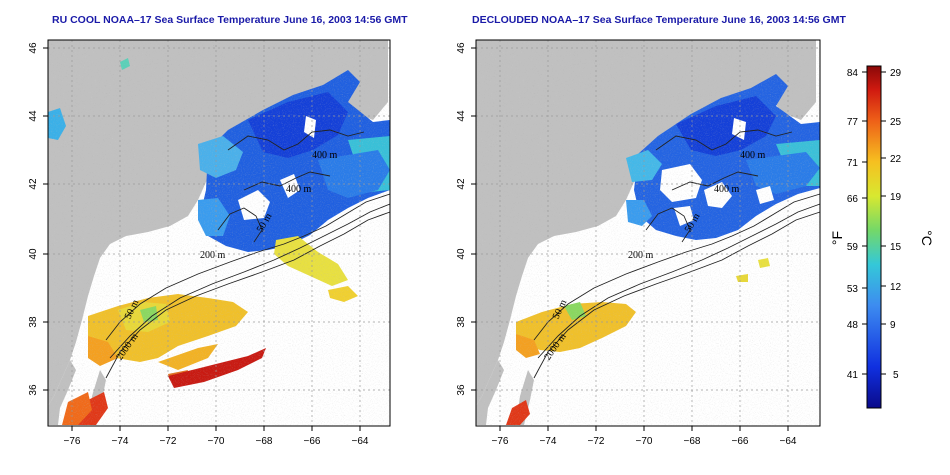 This screenshot has height=475, width=950. Describe the element at coordinates (466, 219) in the screenshot. I see `right-y-axis: 36 38 40 42 44 46` at that location.